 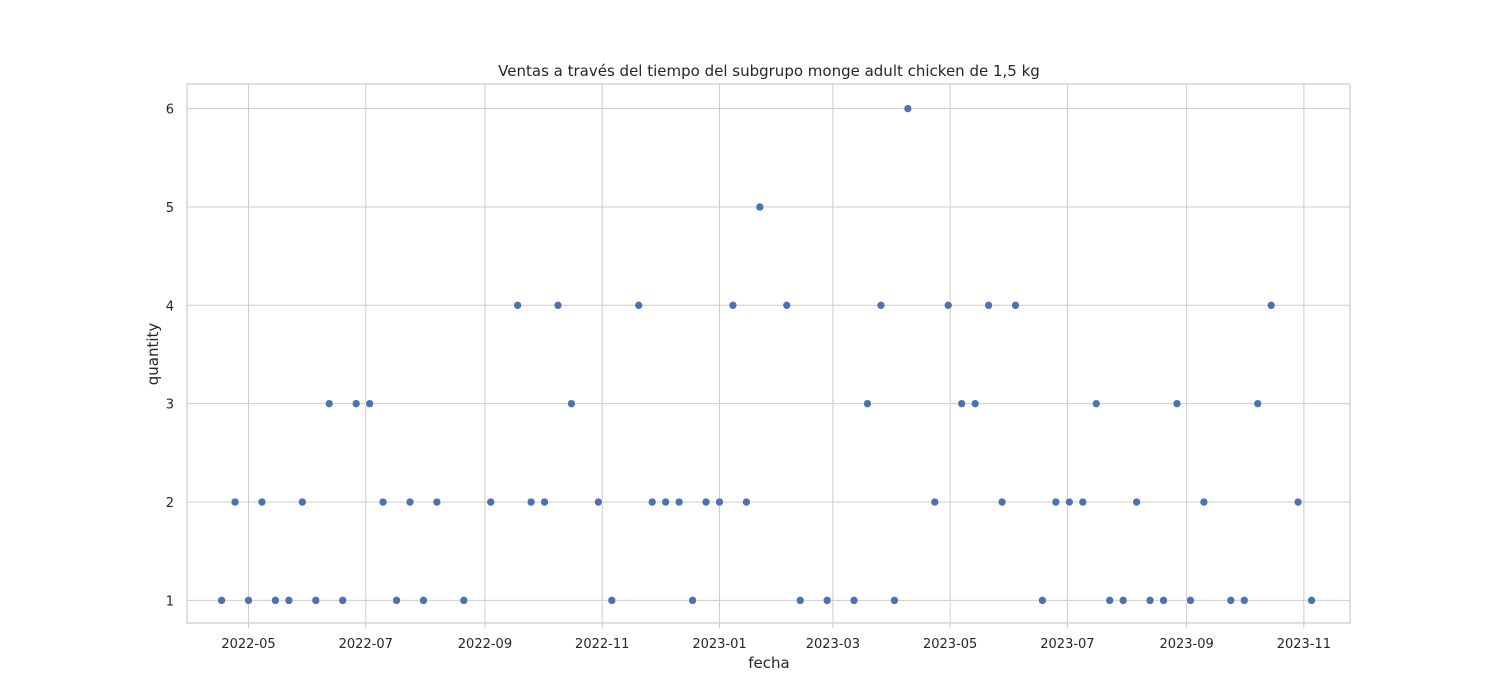 I want to click on x-tick-label: 2022-07, so click(x=366, y=644).